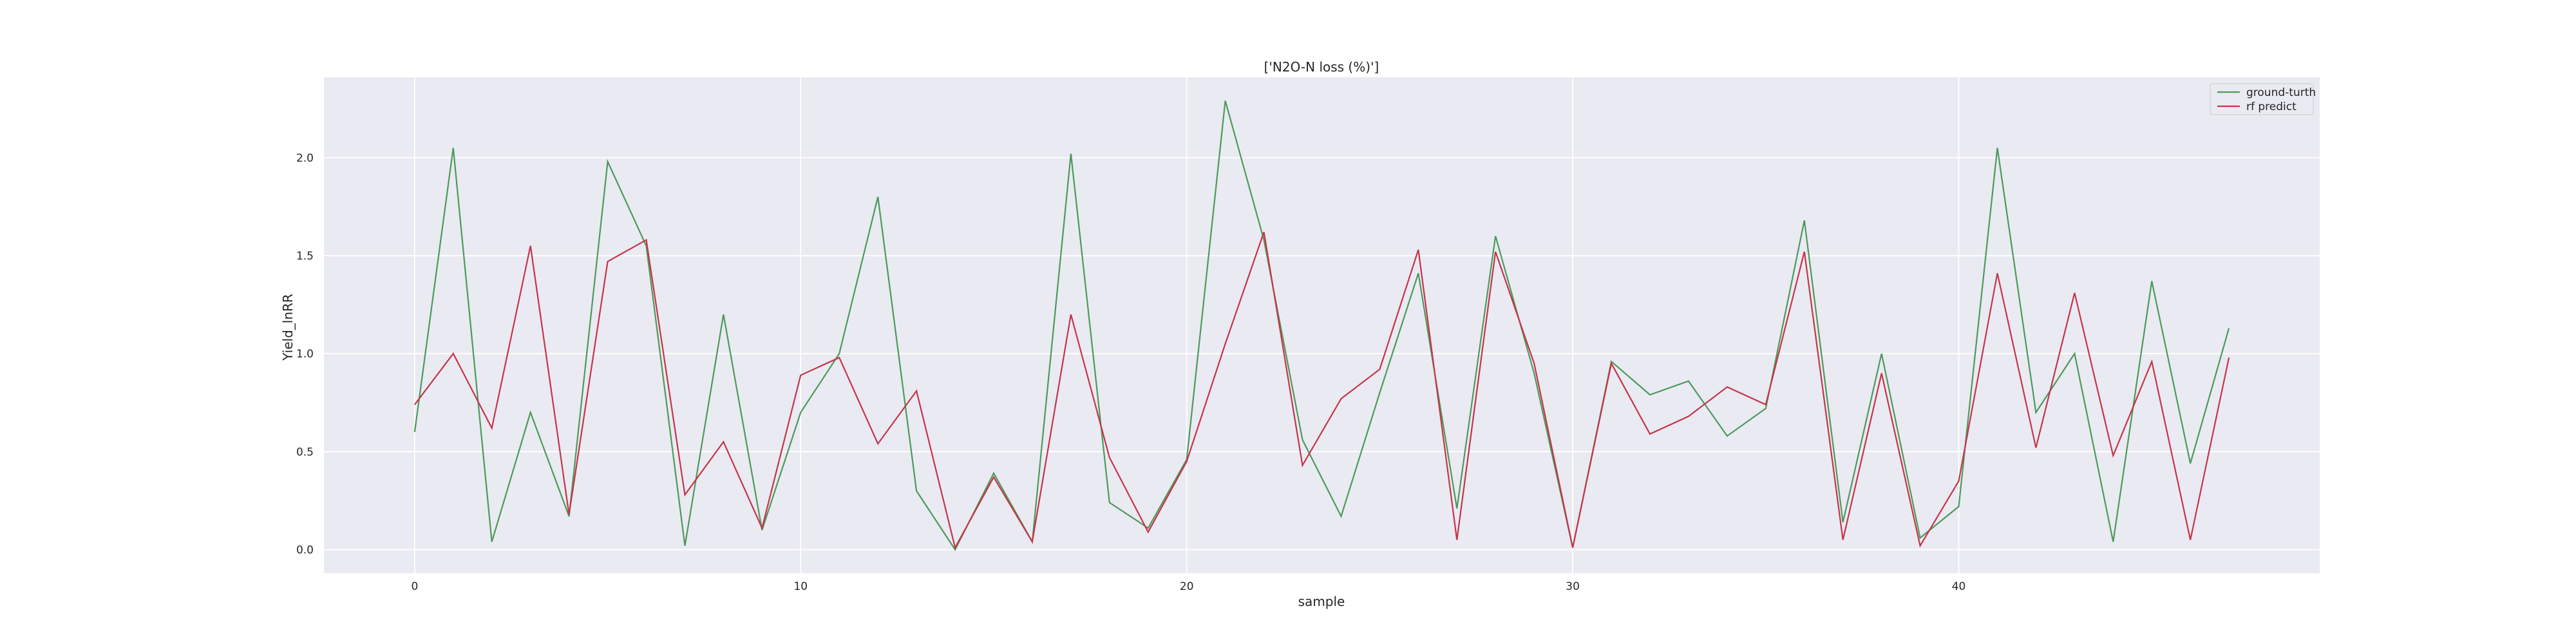 The image size is (2576, 644). I want to click on x-tick-label: 20, so click(1187, 587).